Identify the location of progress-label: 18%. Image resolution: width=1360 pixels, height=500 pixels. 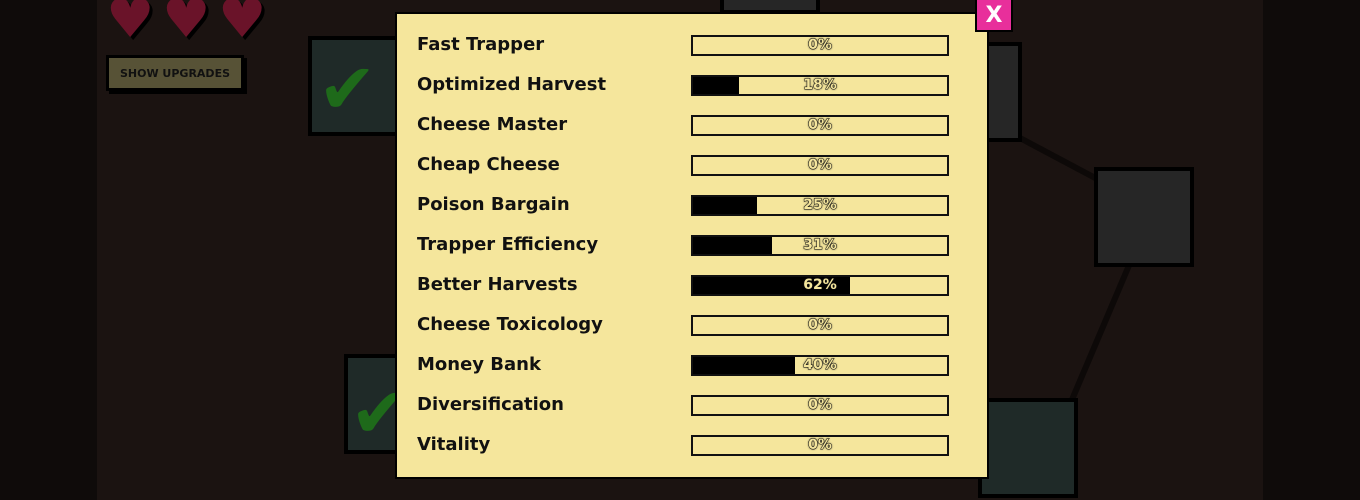
(820, 85).